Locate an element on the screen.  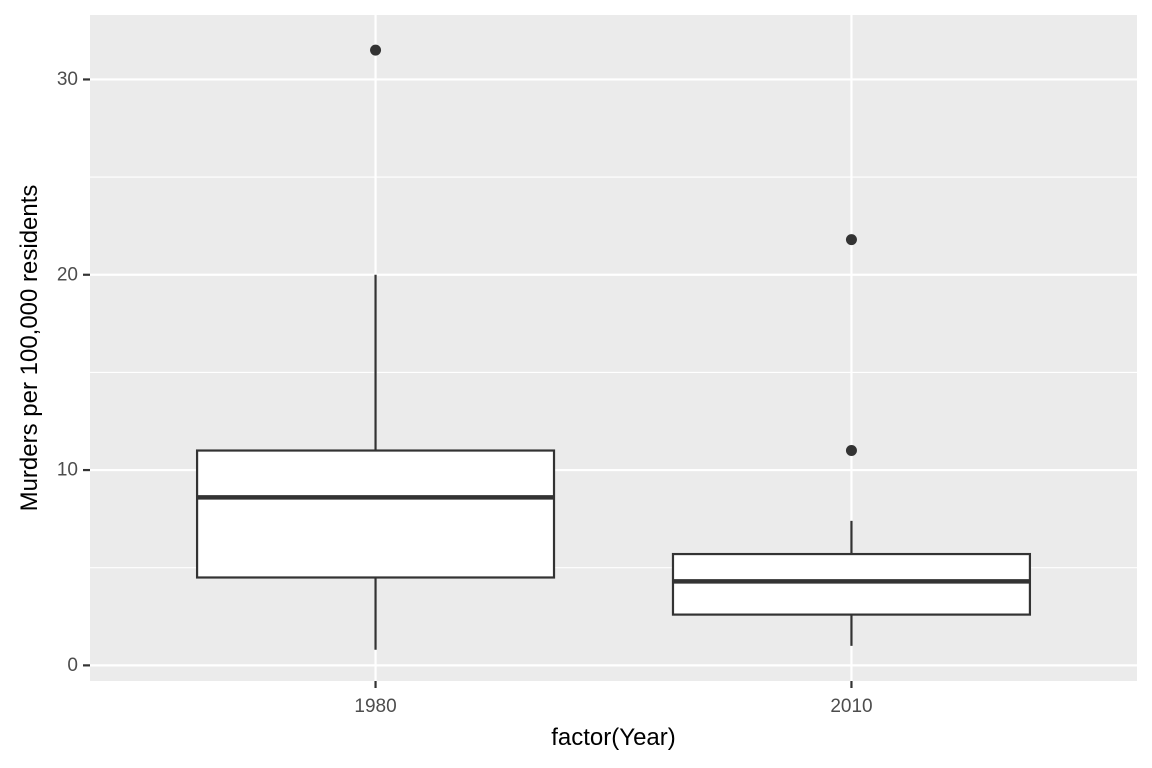
y-axis: 0 10 20 30 is located at coordinates (73, 372).